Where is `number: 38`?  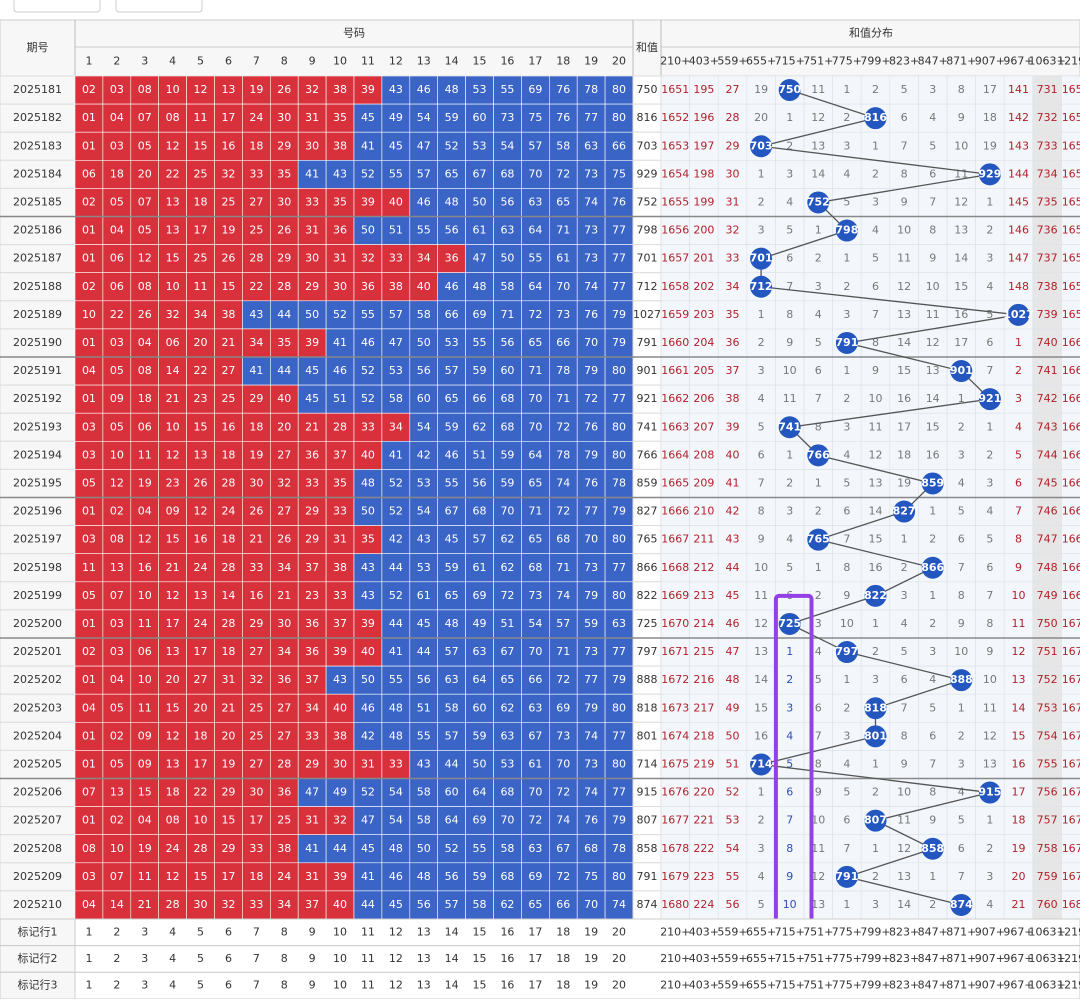
number: 38 is located at coordinates (340, 567).